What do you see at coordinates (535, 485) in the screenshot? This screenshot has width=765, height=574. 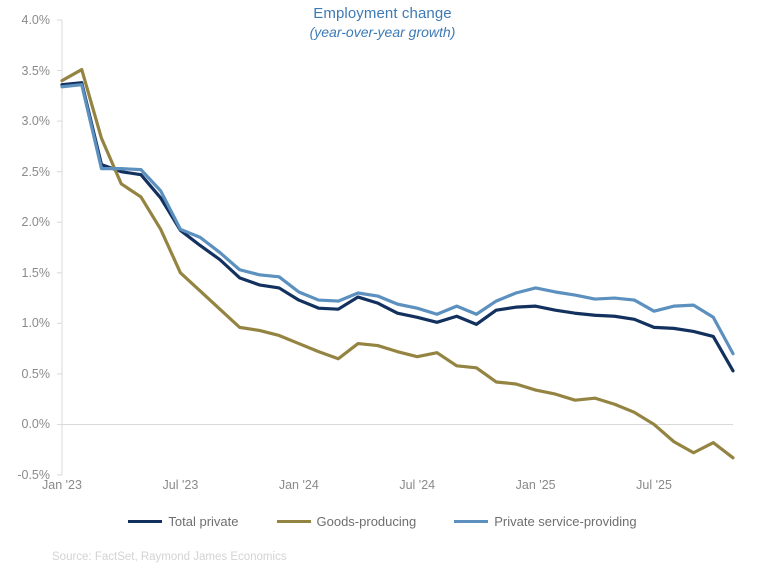 I see `x-axis-tick-label: Jan '25` at bounding box center [535, 485].